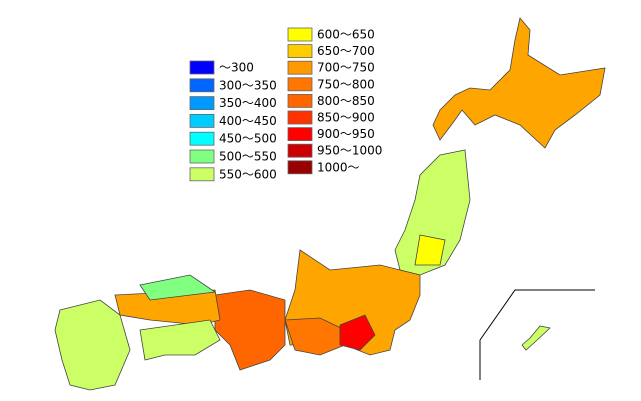  Describe the element at coordinates (248, 85) in the screenshot. I see `legend-label: 300～350` at that location.